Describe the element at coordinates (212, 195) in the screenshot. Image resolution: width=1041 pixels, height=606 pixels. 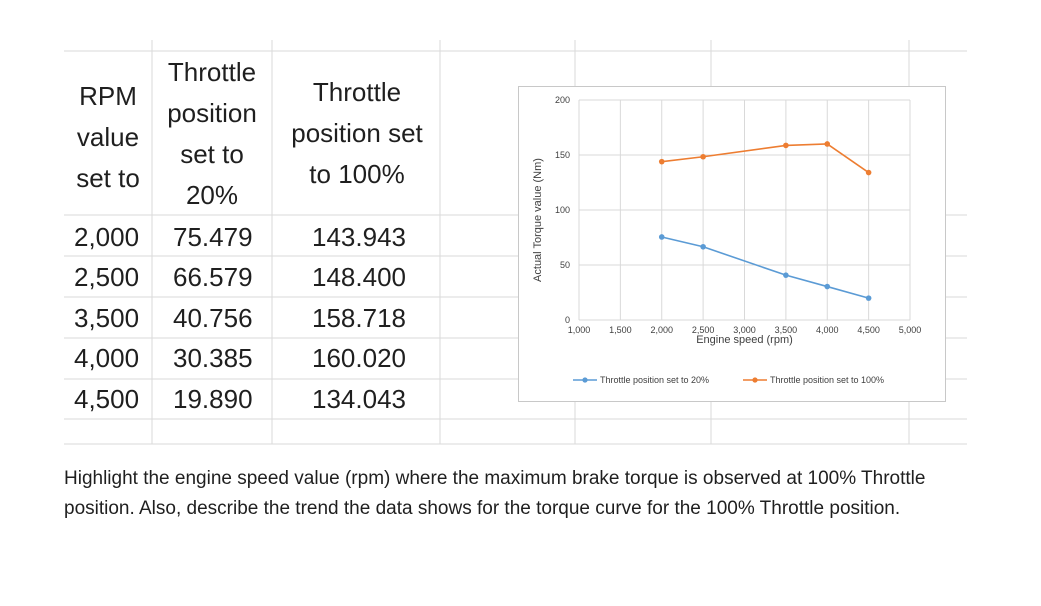
I see `header-throttle-20-line: 20%` at that location.